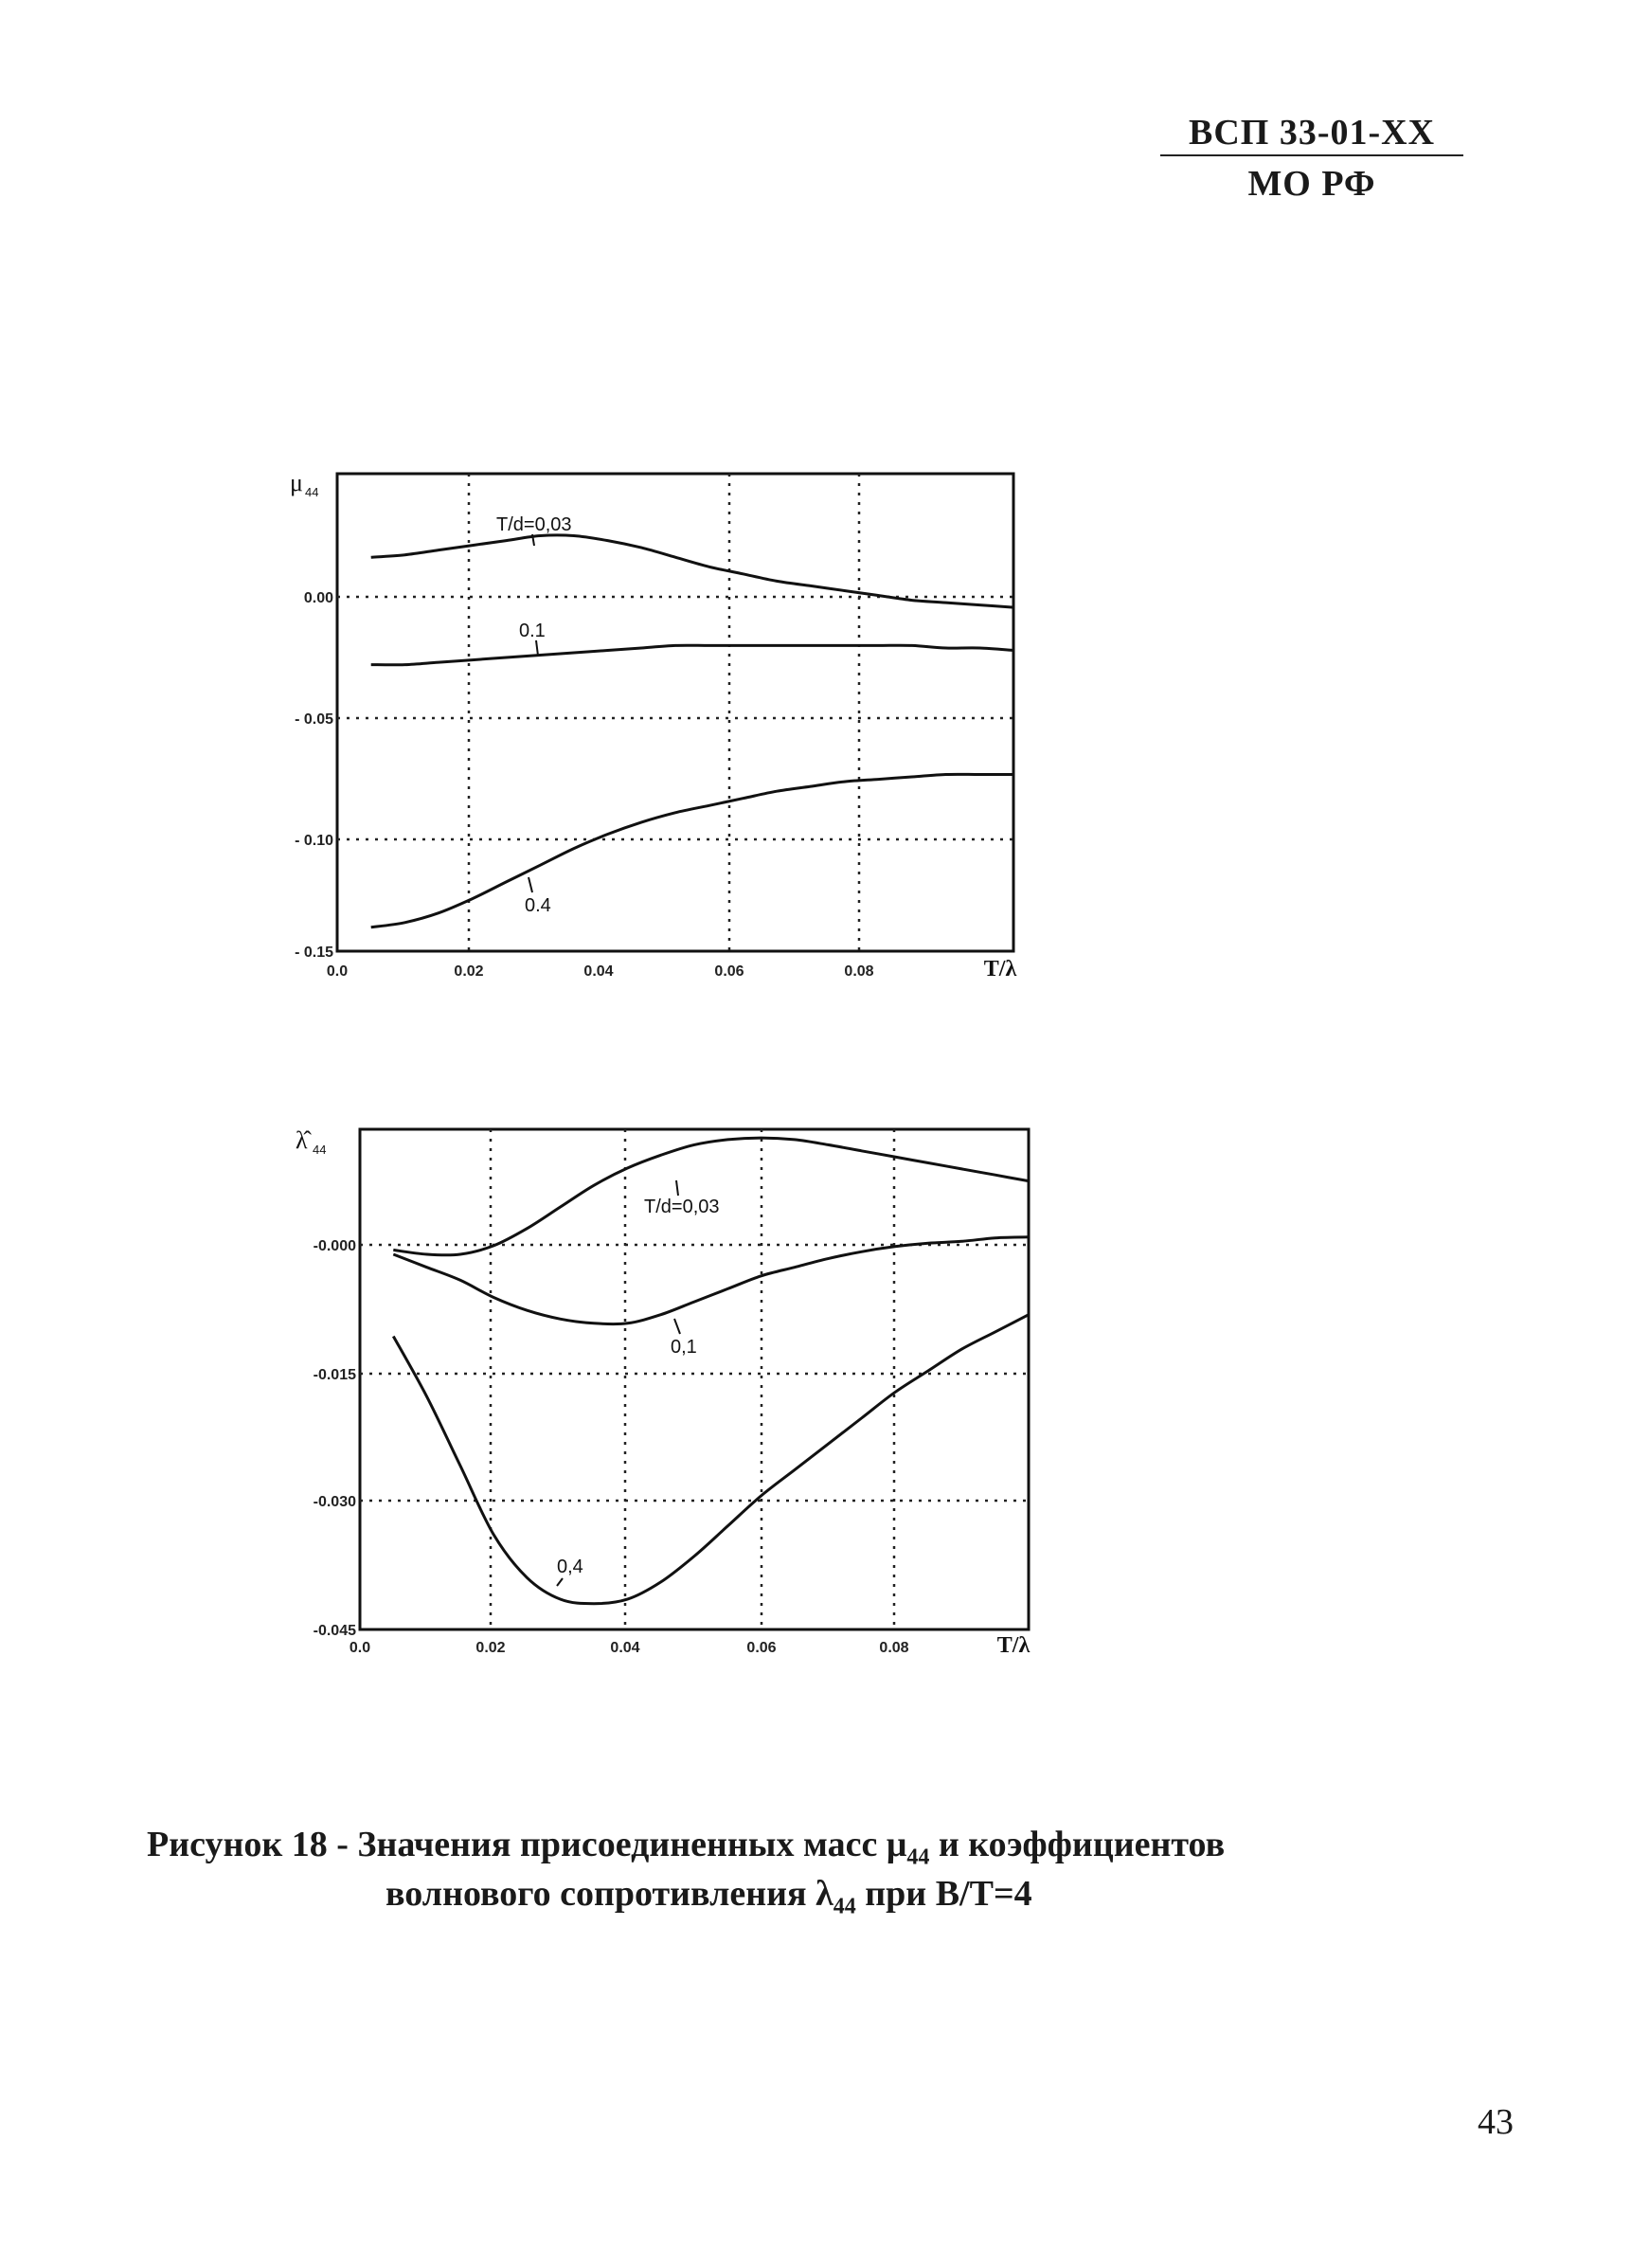 The height and width of the screenshot is (2268, 1649). Describe the element at coordinates (335, 1438) in the screenshot. I see `y-tick-labels: -0.000 -0.015 -0.030 -0.045` at that location.